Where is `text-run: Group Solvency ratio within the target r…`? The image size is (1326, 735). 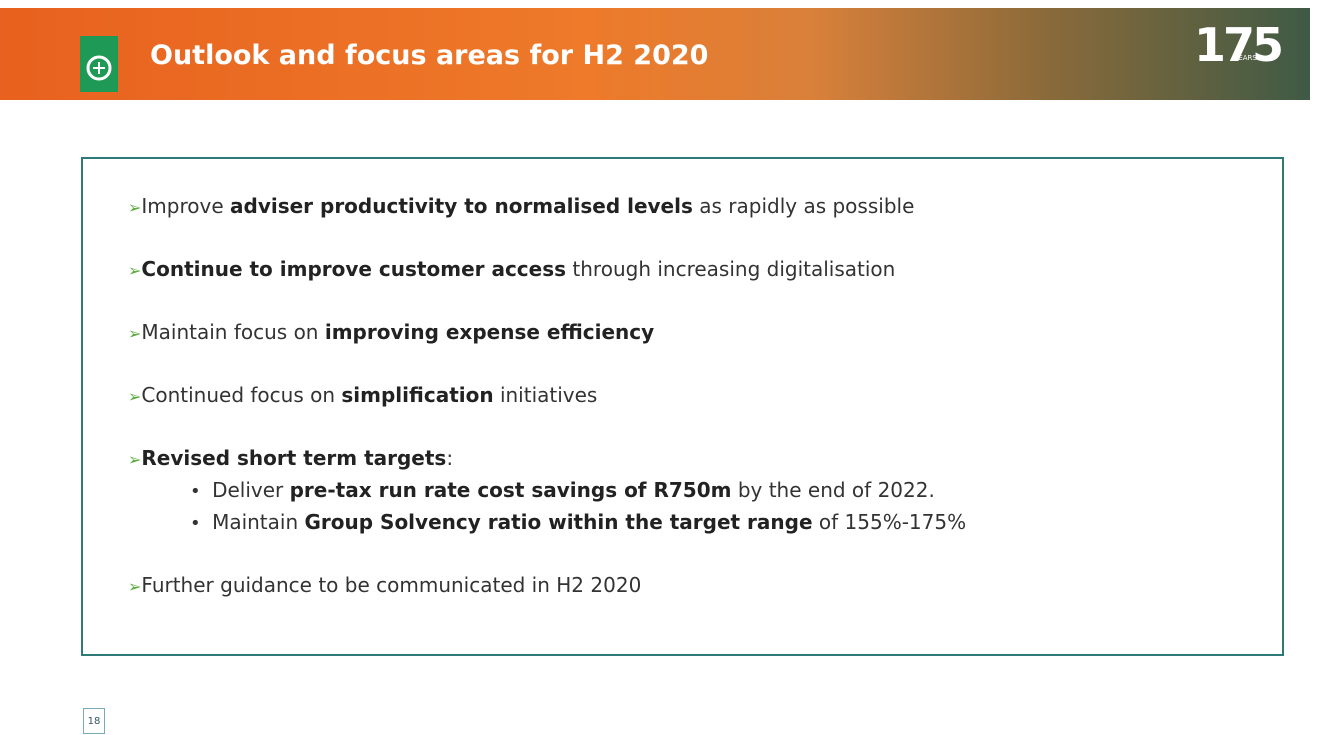
text-run: Group Solvency ratio within the target r… is located at coordinates (558, 522).